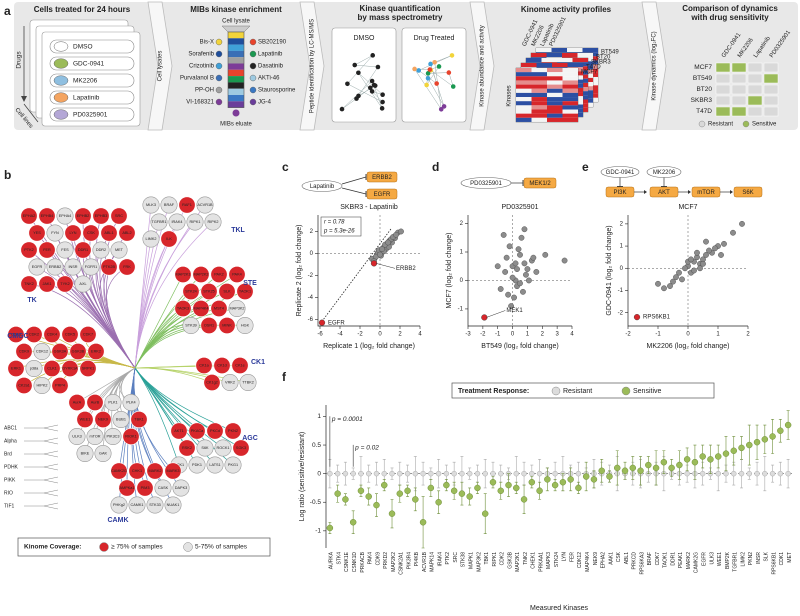 The width and height of the screenshot is (800, 616). What do you see at coordinates (219, 78) in the screenshot?
I see `bead-dot` at bounding box center [219, 78].